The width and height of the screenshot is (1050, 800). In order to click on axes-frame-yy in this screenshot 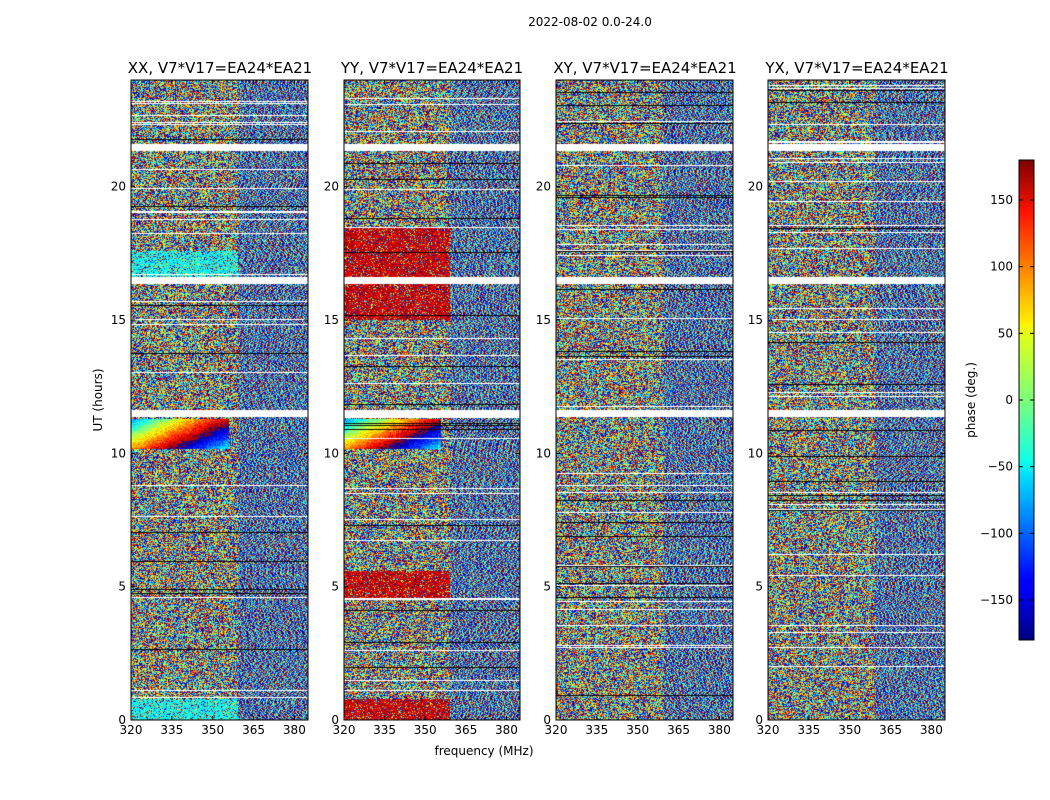, I will do `click(432, 400)`.